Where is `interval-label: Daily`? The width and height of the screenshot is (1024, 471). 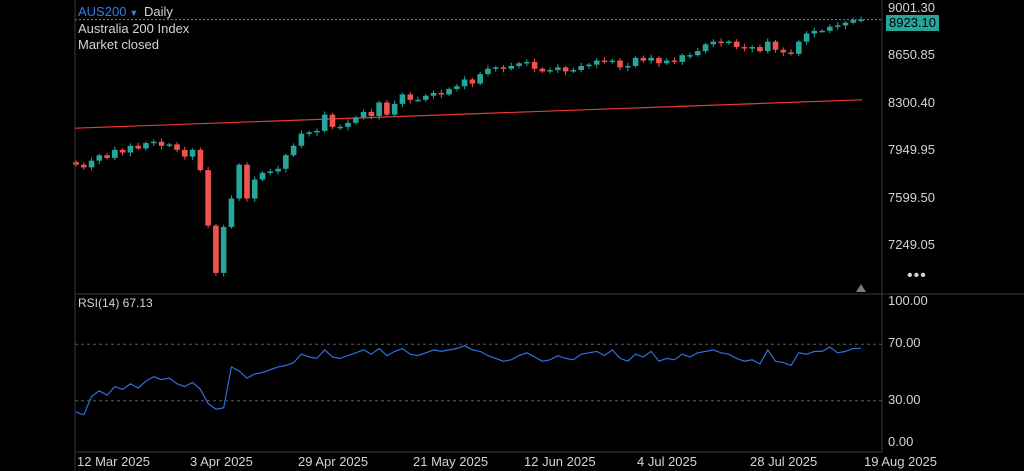
interval-label: Daily is located at coordinates (158, 11).